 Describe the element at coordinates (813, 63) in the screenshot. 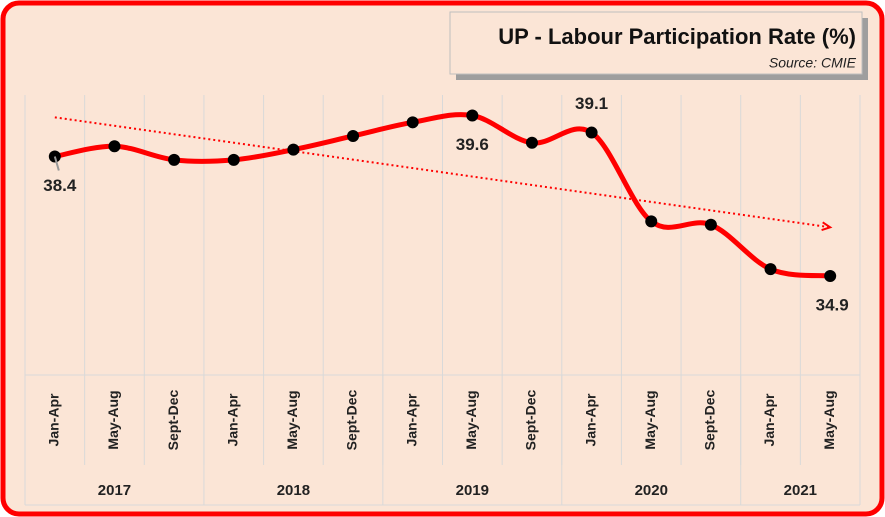

I see `chart-subtitle: Source: CMIE` at that location.